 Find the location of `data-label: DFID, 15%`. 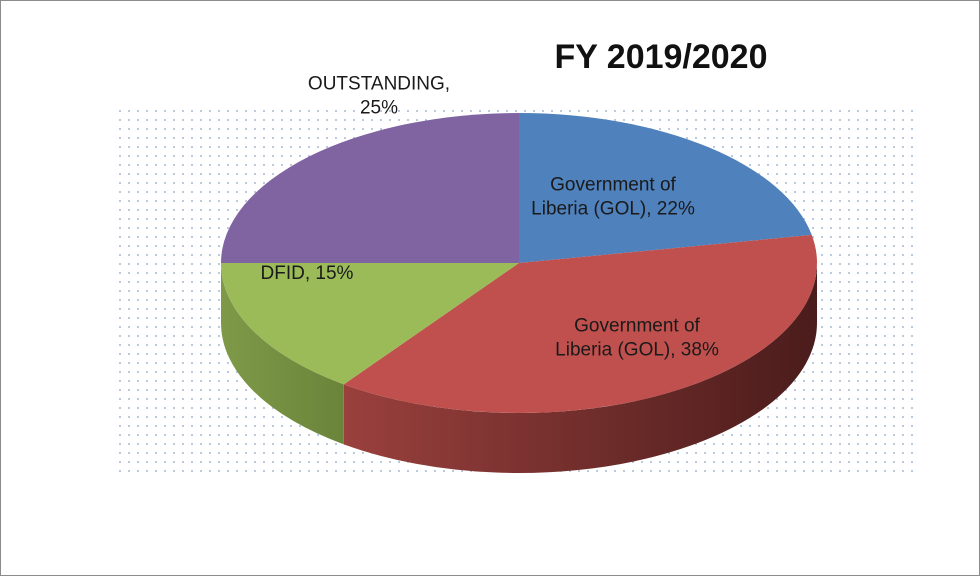

data-label: DFID, 15% is located at coordinates (307, 274).